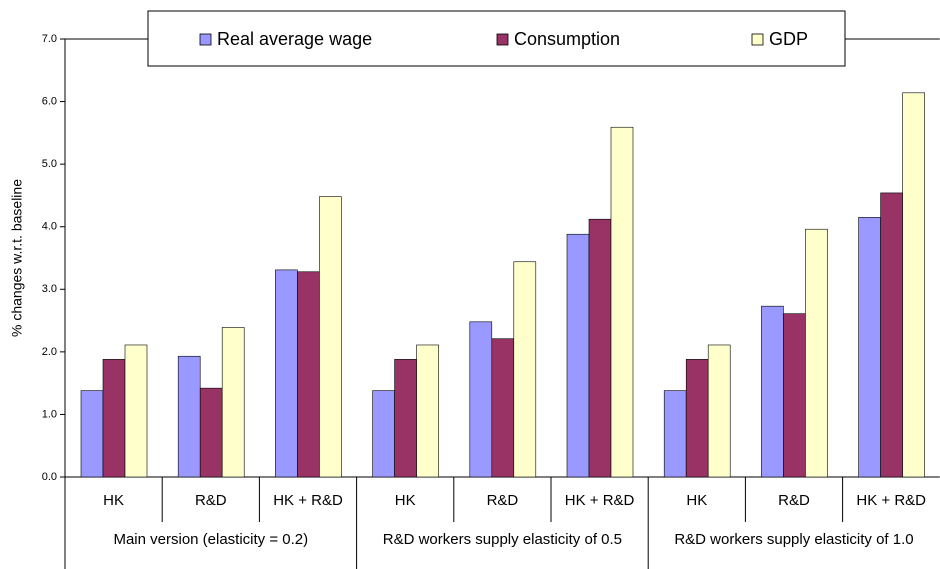 Image resolution: width=940 pixels, height=569 pixels. Describe the element at coordinates (49, 227) in the screenshot. I see `y-tick-label: 4.0` at that location.